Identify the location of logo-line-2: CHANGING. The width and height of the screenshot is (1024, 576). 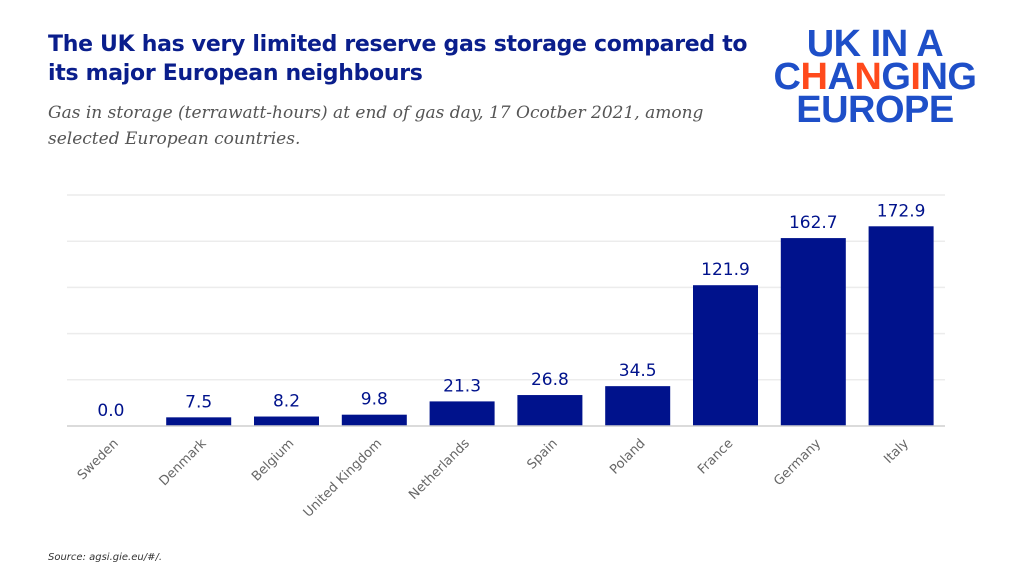
(875, 77).